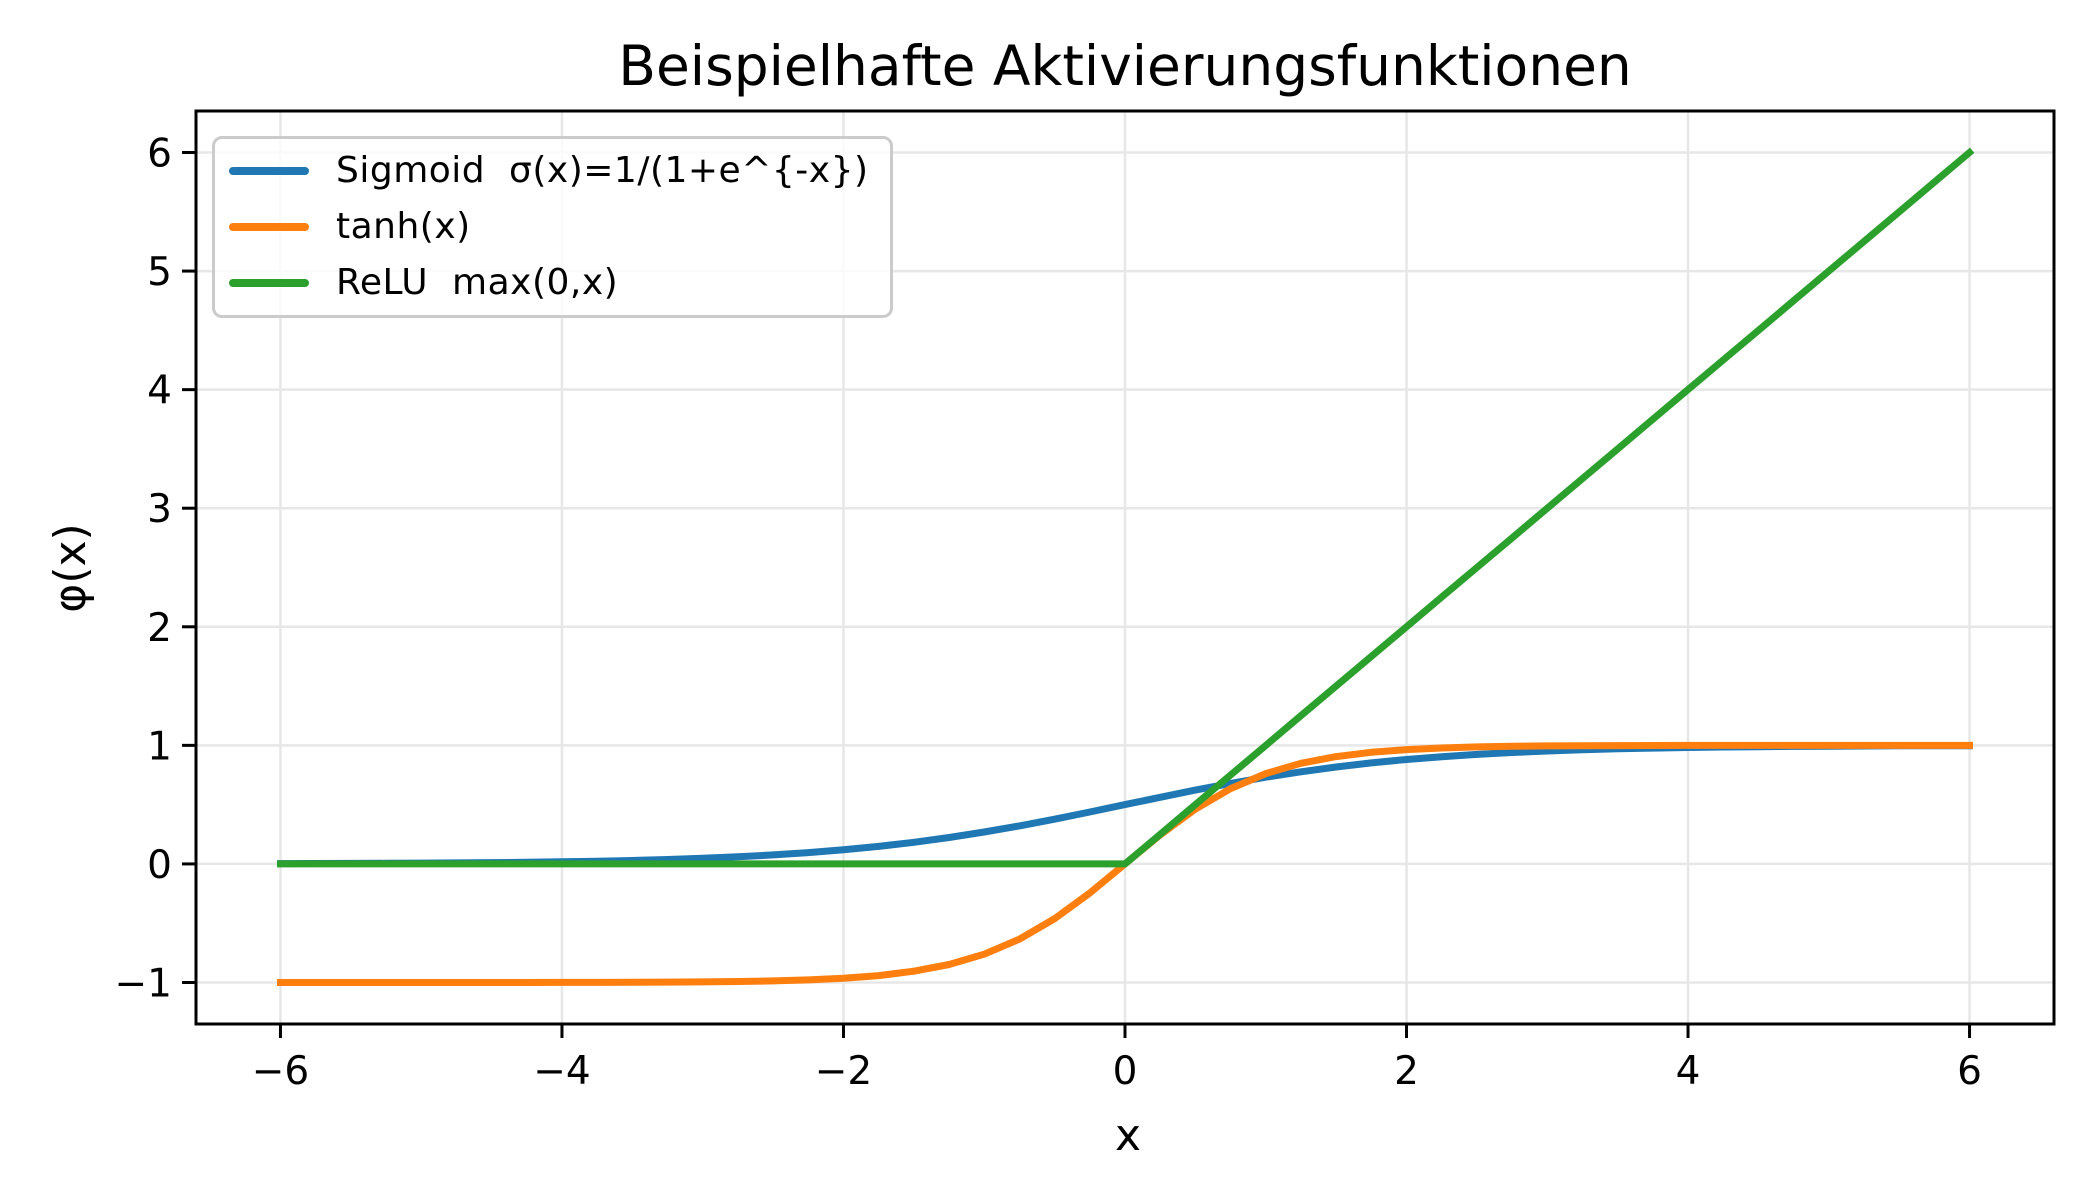 This screenshot has width=2100, height=1200. Describe the element at coordinates (159, 391) in the screenshot. I see `y-tick-label: 4` at that location.